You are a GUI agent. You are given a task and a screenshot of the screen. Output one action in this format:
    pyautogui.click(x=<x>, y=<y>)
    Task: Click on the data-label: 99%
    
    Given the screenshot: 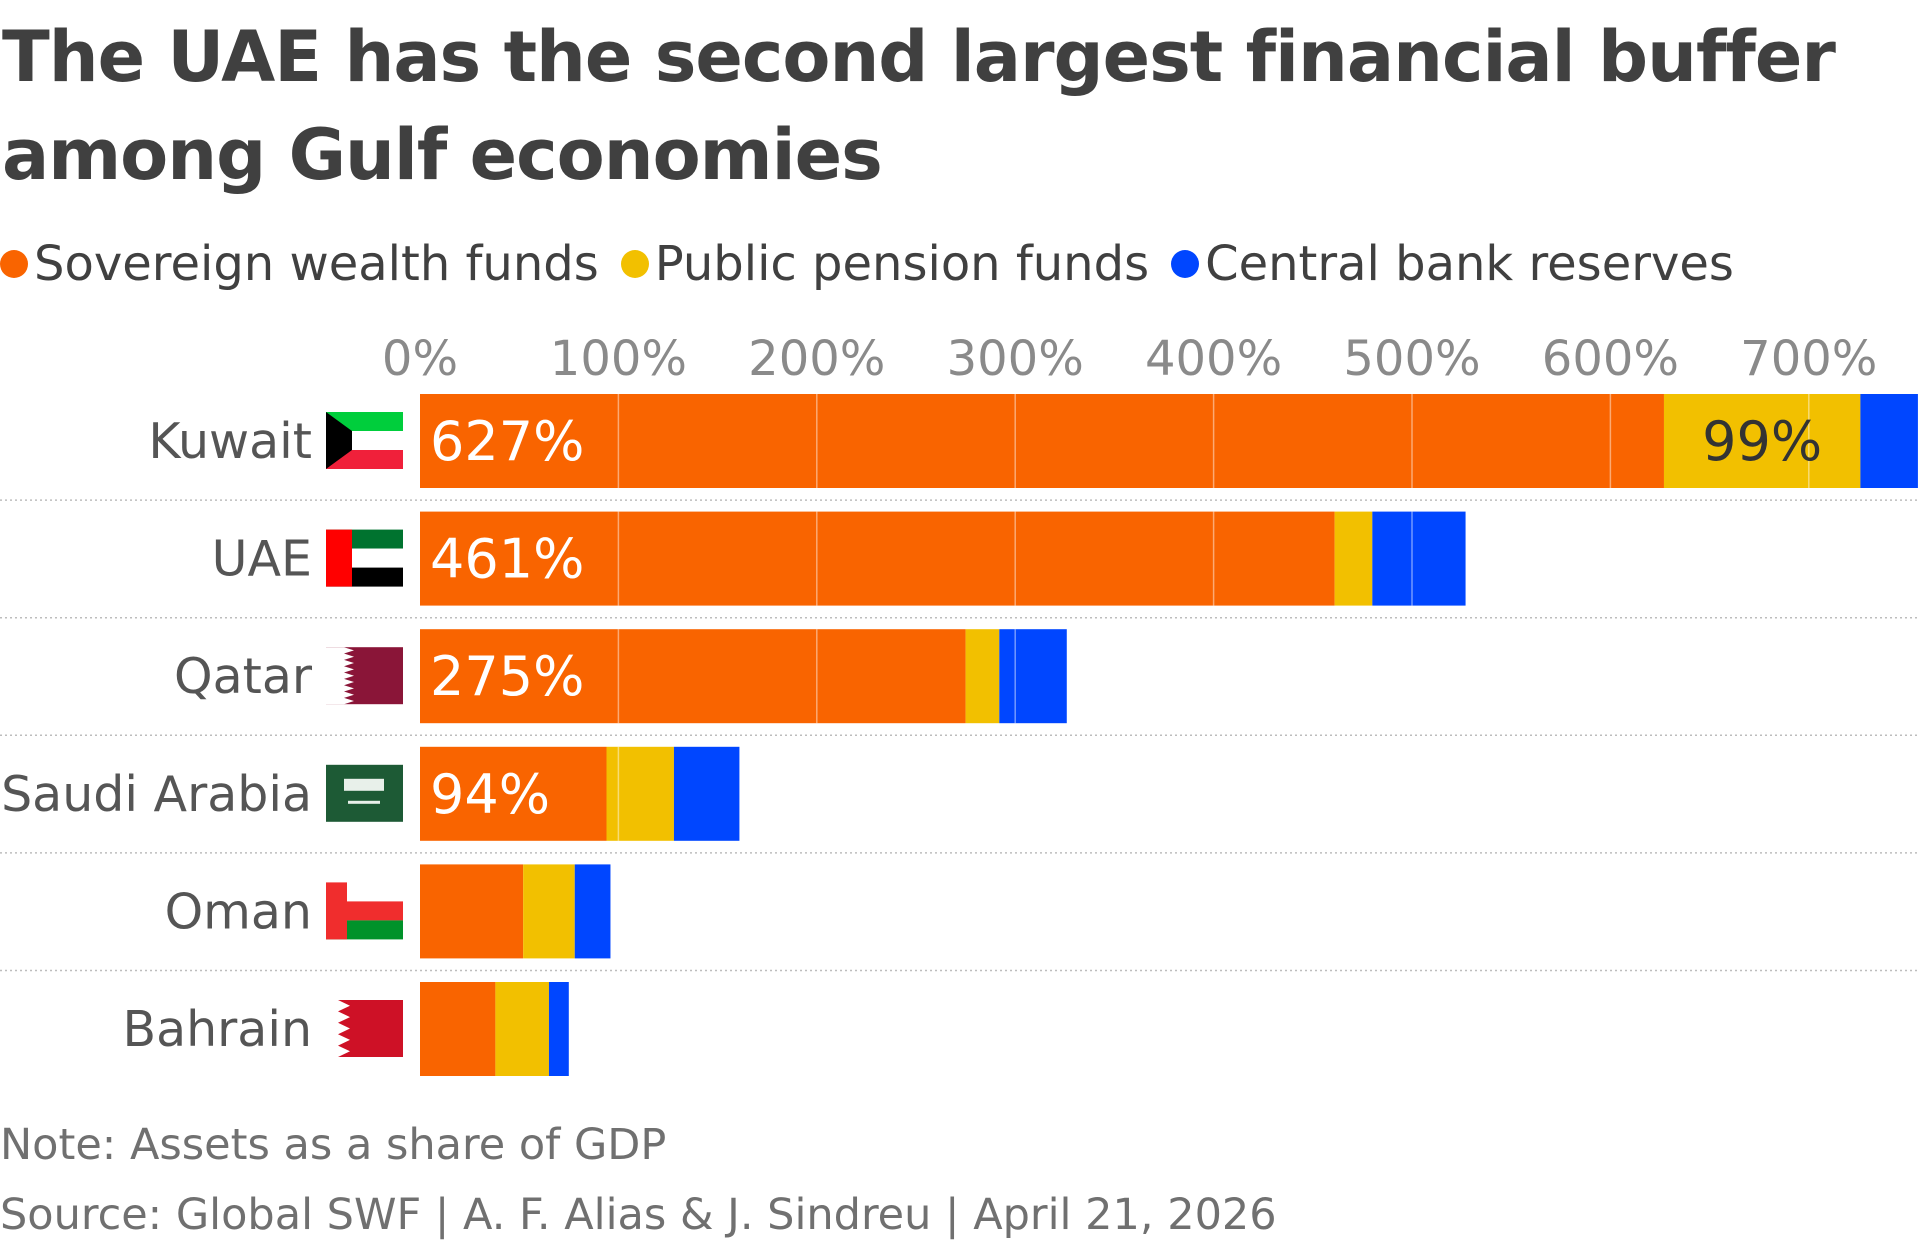 What is the action you would take?
    pyautogui.click(x=1762, y=441)
    